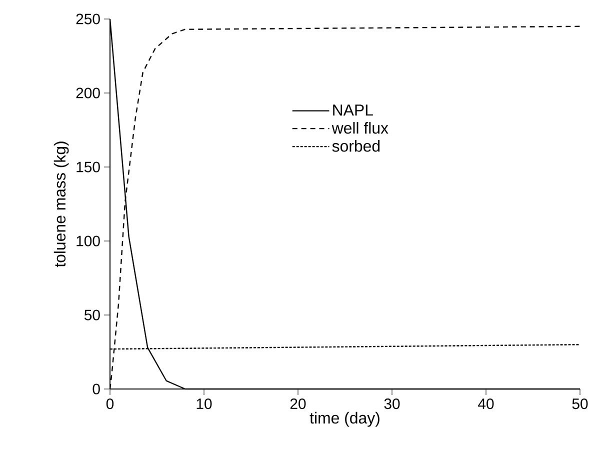 This screenshot has height=449, width=601. What do you see at coordinates (356, 146) in the screenshot?
I see `legend-label: sorbed` at bounding box center [356, 146].